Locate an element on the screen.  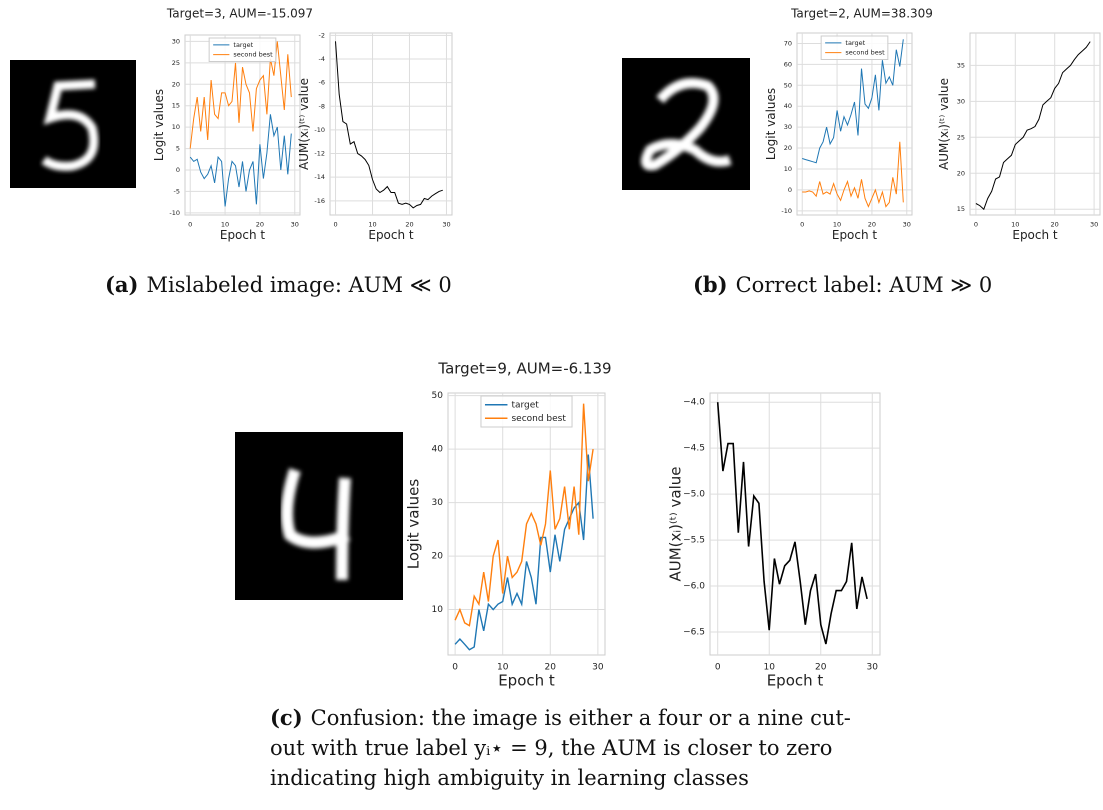
y-tick-label: -4 is located at coordinates (322, 59).